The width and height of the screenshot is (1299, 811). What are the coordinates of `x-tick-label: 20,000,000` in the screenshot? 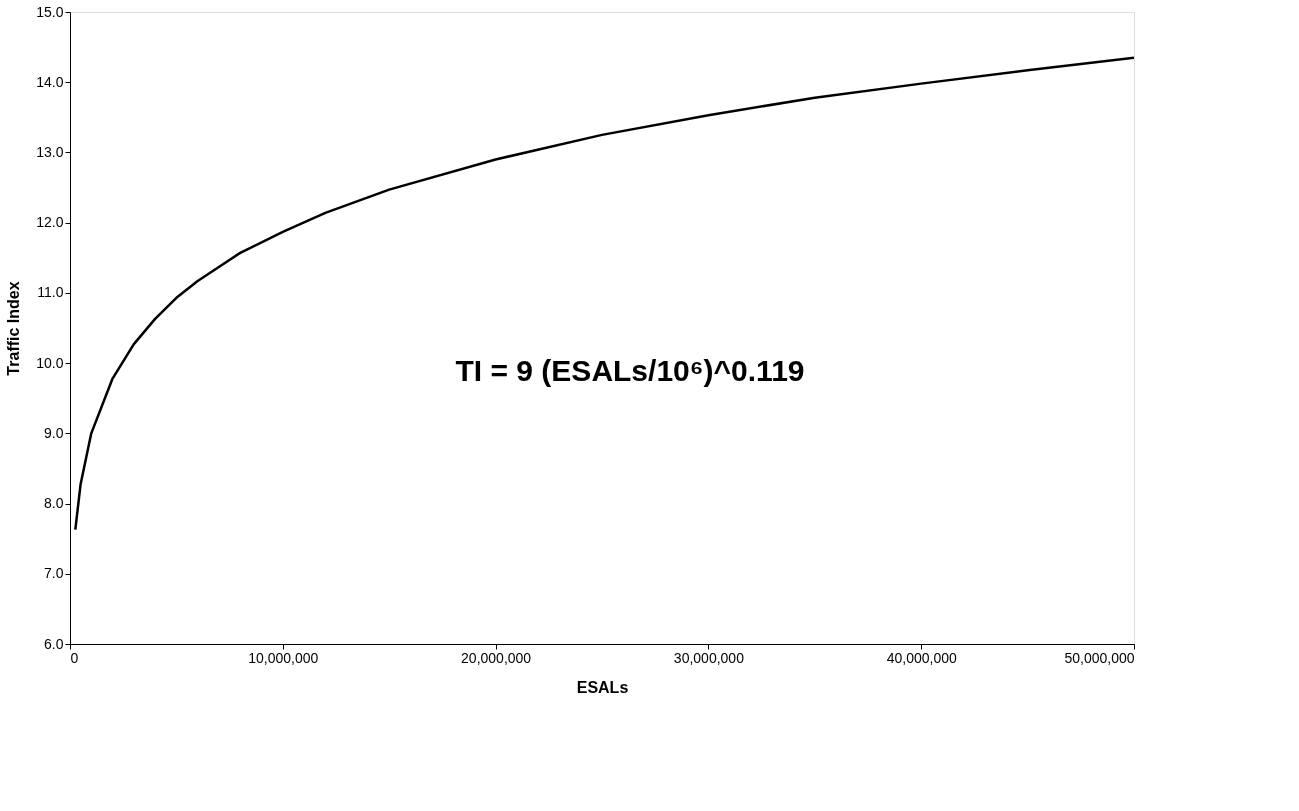 It's located at (496, 657).